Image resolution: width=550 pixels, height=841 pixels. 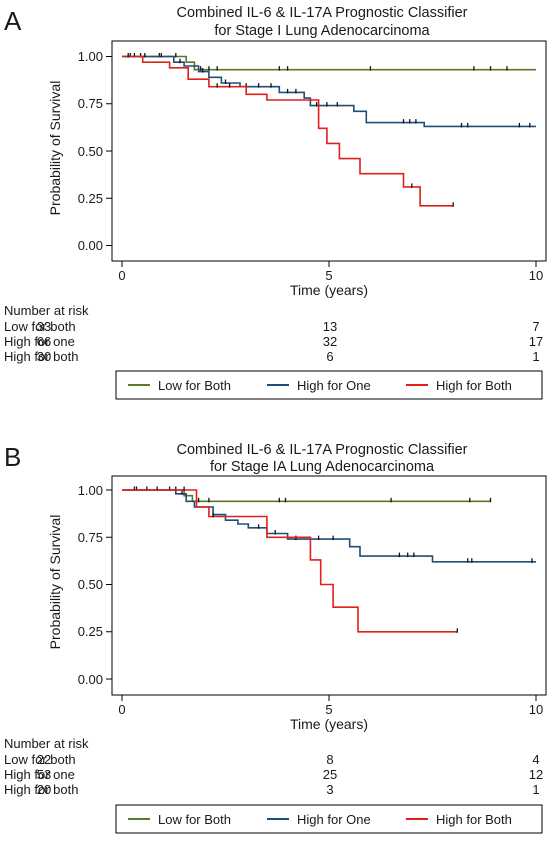 What do you see at coordinates (536, 341) in the screenshot?
I see `risk-count: 17` at bounding box center [536, 341].